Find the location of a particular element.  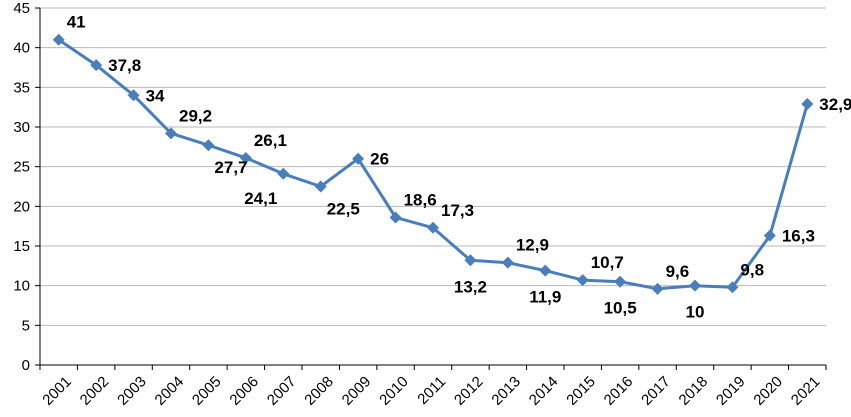

x-tick-label: 2002 is located at coordinates (95, 391).